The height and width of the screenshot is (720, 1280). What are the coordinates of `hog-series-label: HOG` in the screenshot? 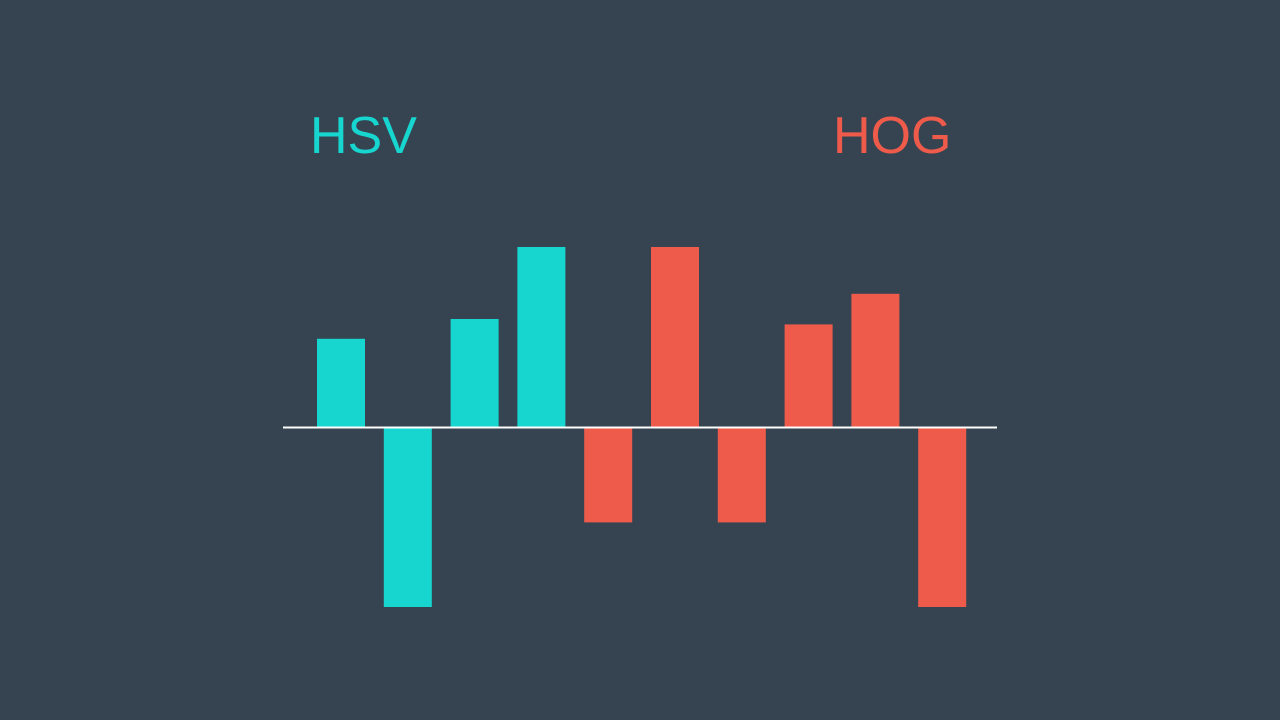 It's located at (892, 136).